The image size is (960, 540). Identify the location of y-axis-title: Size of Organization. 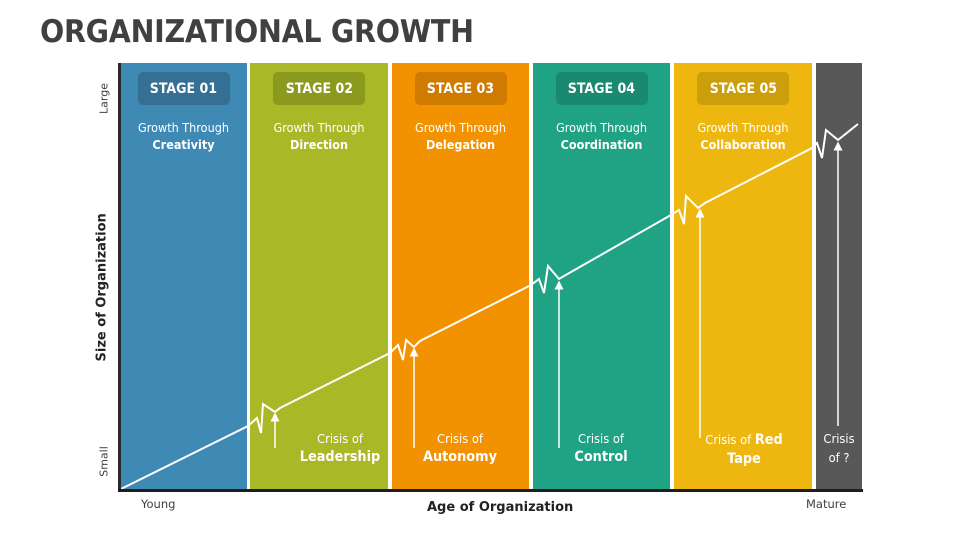
(102, 287).